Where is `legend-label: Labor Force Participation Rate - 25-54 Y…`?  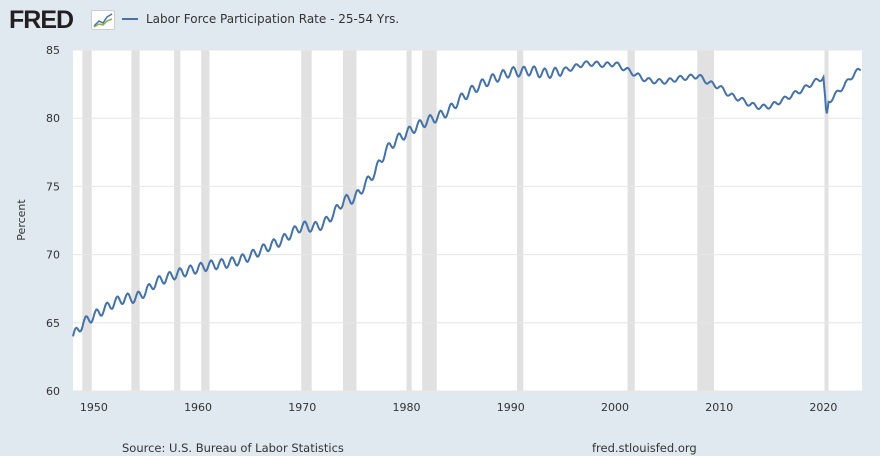
legend-label: Labor Force Participation Rate - 25-54 Y… is located at coordinates (273, 19).